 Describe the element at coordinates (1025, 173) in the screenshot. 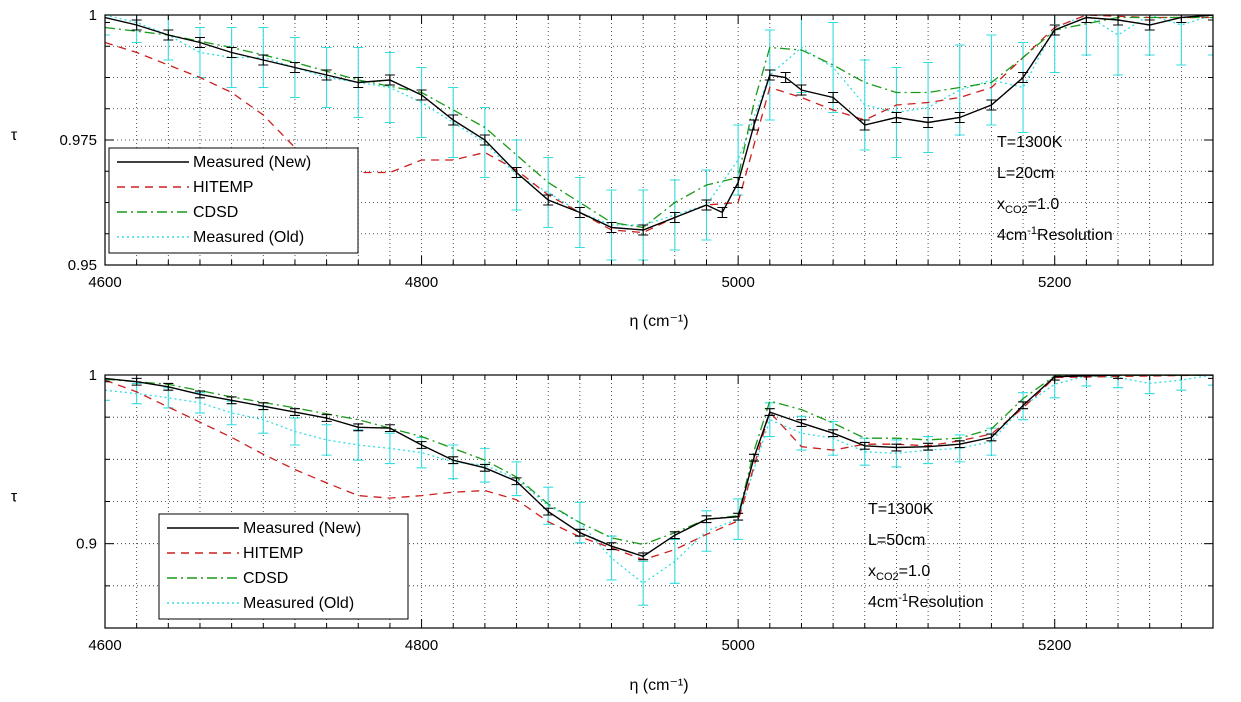

I see `annotation-length: L=20cm` at that location.